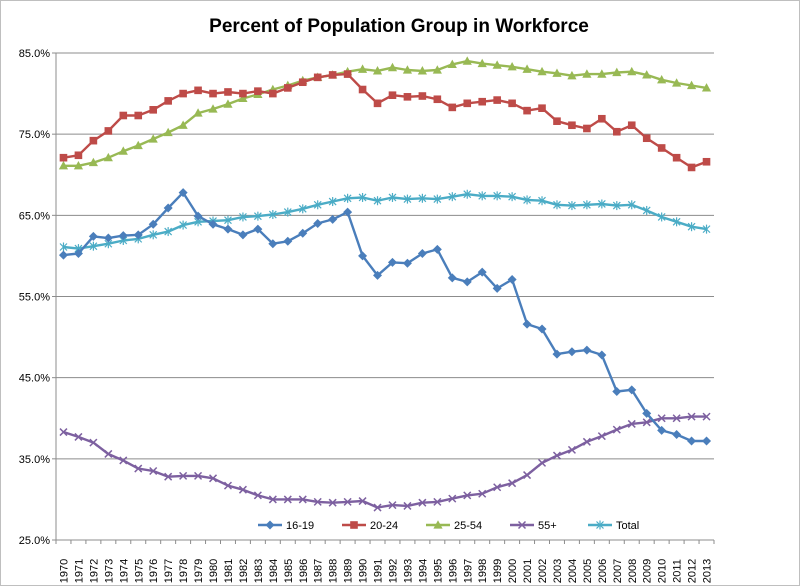 The image size is (800, 586). I want to click on x-tick-label: 1976, so click(154, 571).